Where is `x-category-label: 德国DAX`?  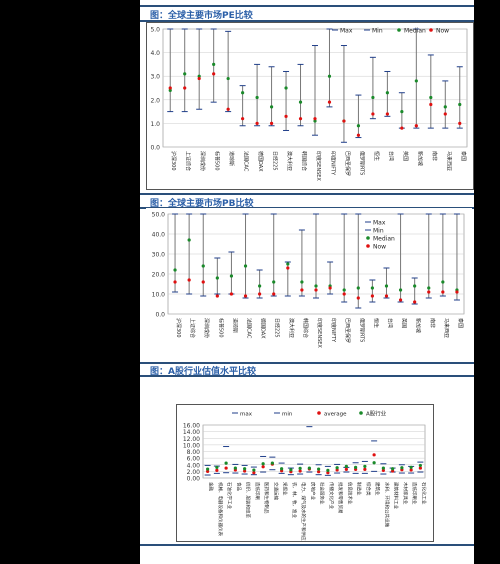
x-category-label: 德国DAX is located at coordinates (260, 161).